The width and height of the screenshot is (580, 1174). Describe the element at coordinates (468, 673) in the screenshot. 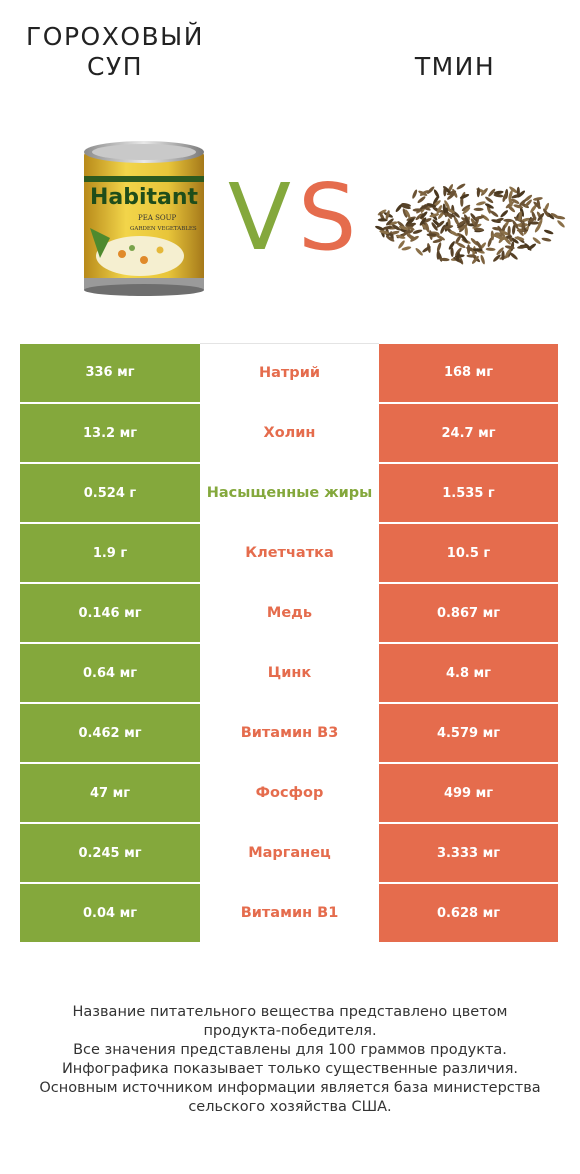

I see `right-value: 4.8 мг` at that location.